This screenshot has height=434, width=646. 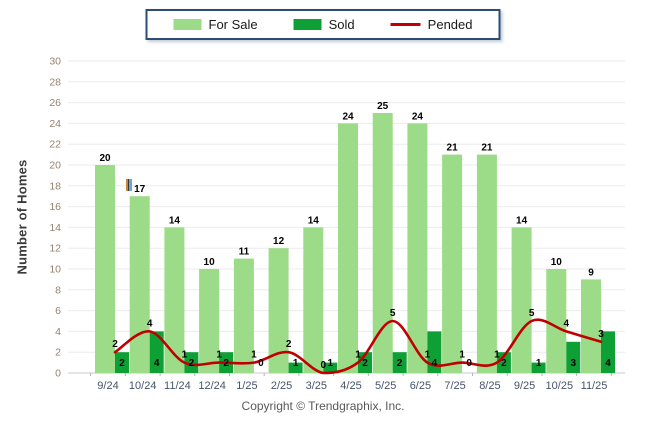 What do you see at coordinates (58, 290) in the screenshot?
I see `y-axis-tick-label: 8` at bounding box center [58, 290].